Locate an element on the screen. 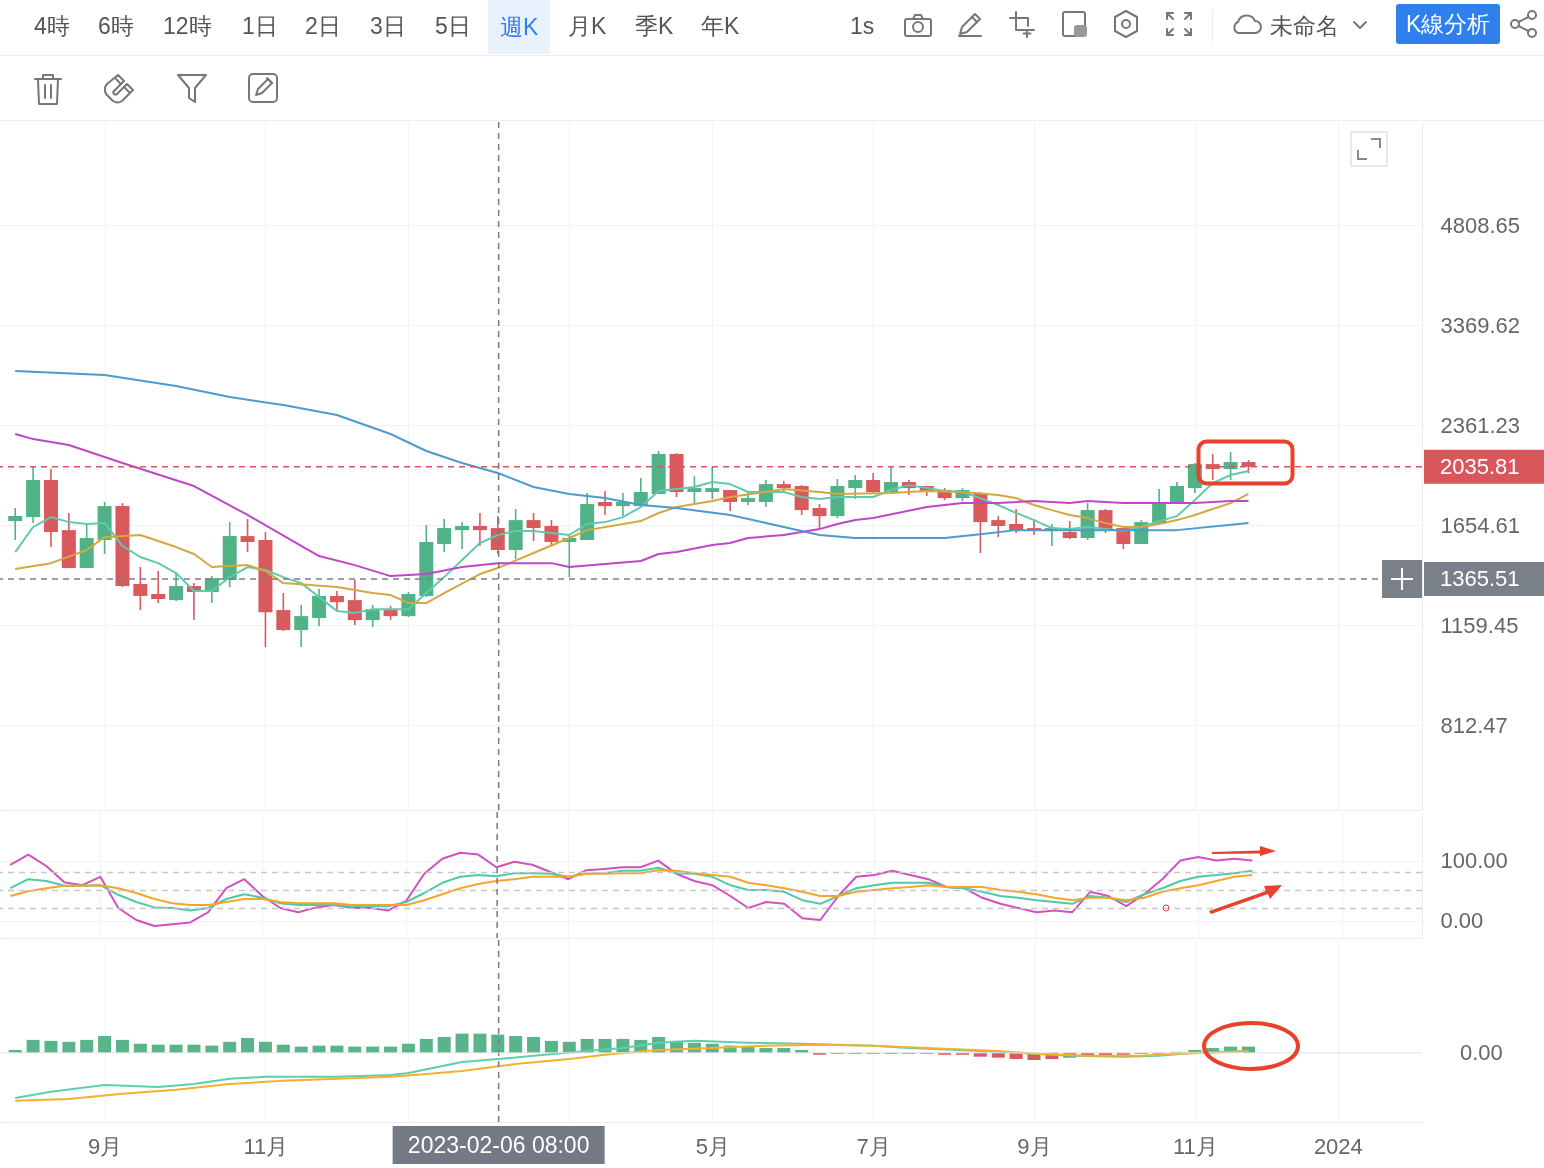 The image size is (1544, 1168). text: 1日 is located at coordinates (260, 26).